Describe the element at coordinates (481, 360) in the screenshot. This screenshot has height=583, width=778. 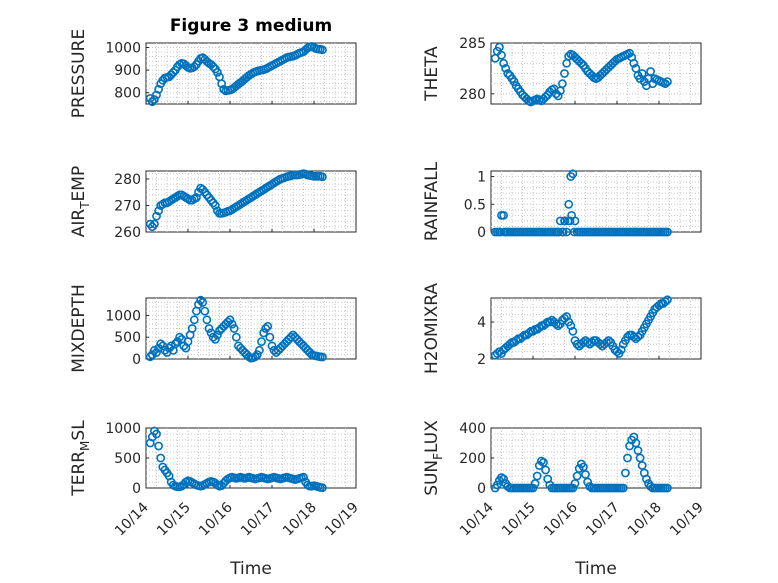
I see `y-tick-label: 2` at that location.